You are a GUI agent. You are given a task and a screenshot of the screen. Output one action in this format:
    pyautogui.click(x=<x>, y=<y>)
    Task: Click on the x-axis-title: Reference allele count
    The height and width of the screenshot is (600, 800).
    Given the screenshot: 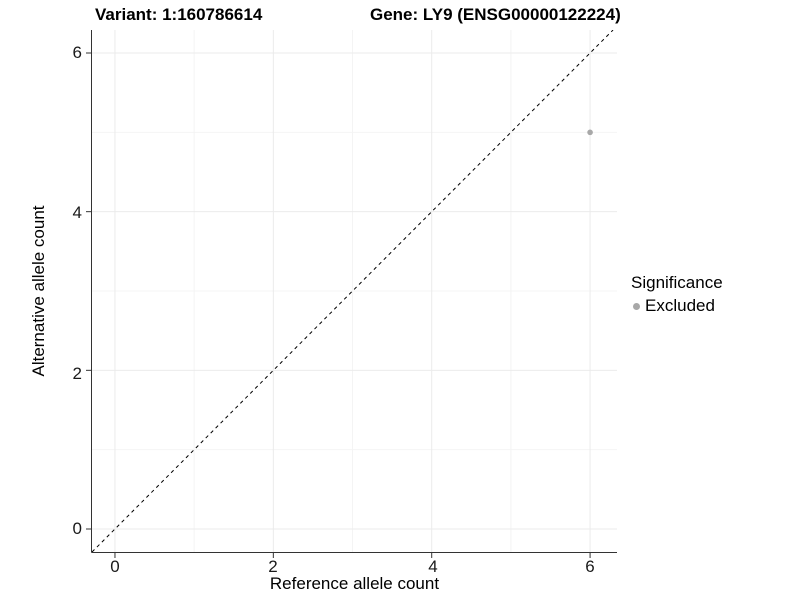 What is the action you would take?
    pyautogui.click(x=354, y=583)
    